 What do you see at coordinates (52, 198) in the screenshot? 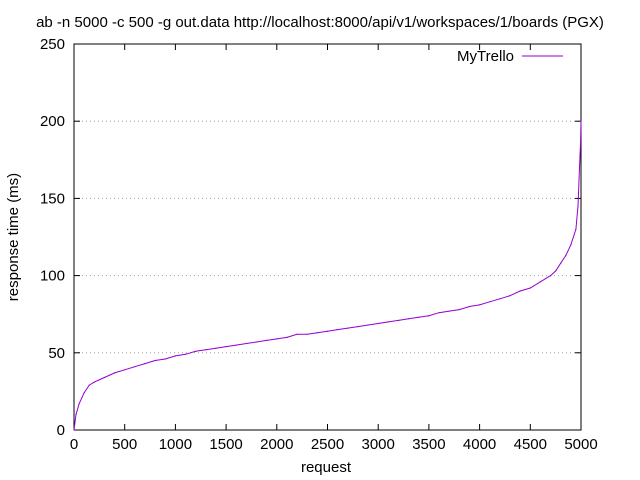
I see `y-tick-label: 150` at bounding box center [52, 198].